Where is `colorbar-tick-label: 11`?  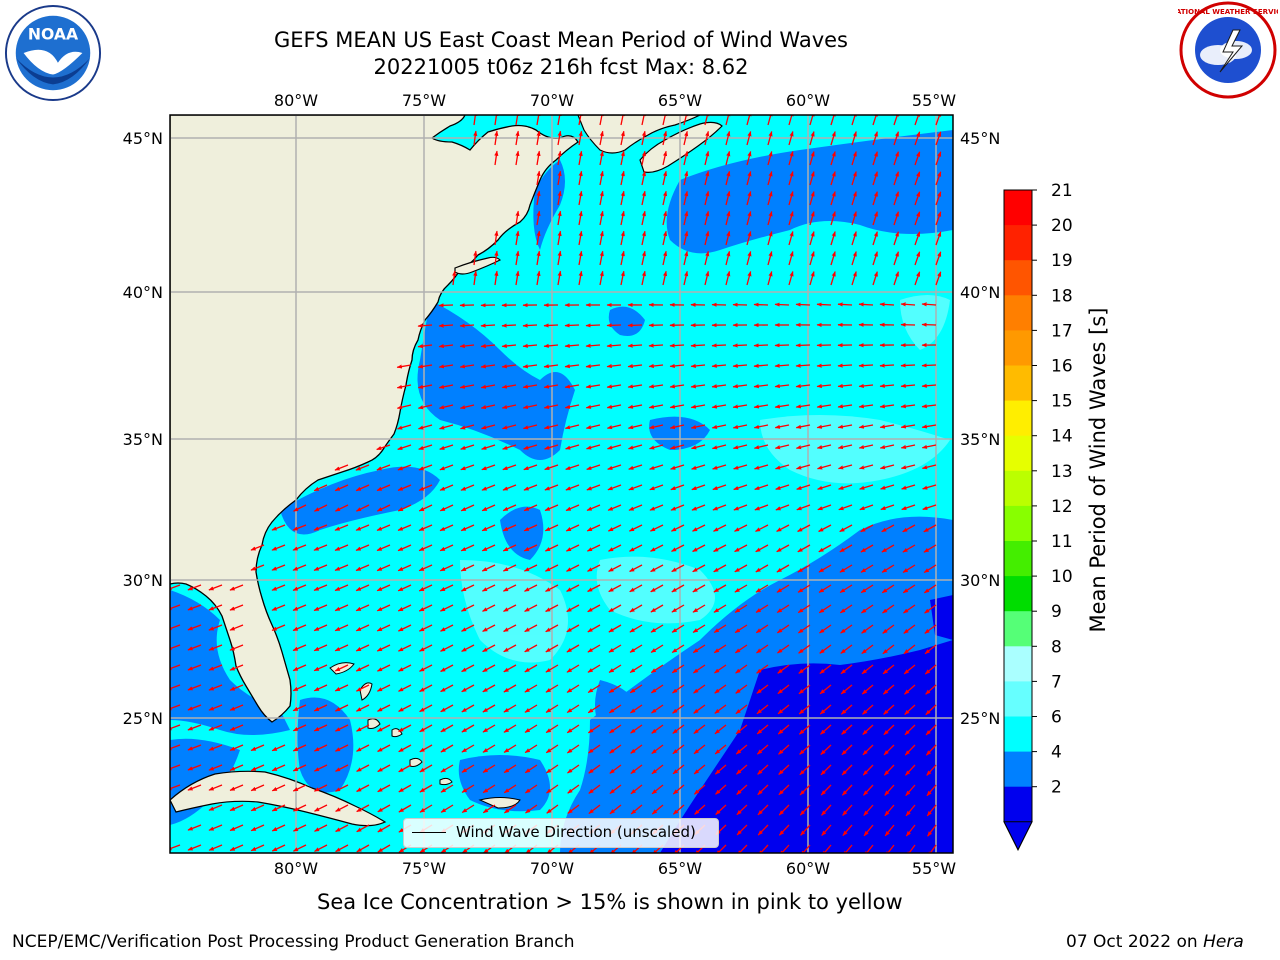
colorbar-tick-label: 11 is located at coordinates (1062, 542).